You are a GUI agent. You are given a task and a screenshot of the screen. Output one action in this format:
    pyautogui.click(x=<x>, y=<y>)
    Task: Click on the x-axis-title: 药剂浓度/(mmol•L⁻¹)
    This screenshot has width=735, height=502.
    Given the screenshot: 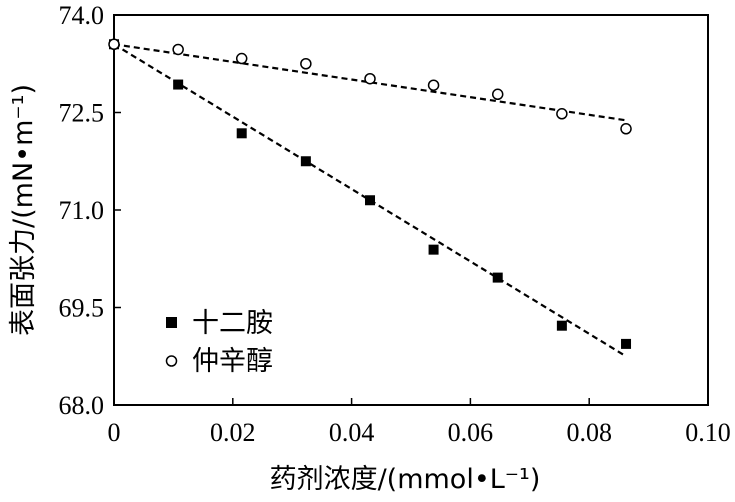 What is the action you would take?
    pyautogui.click(x=405, y=479)
    